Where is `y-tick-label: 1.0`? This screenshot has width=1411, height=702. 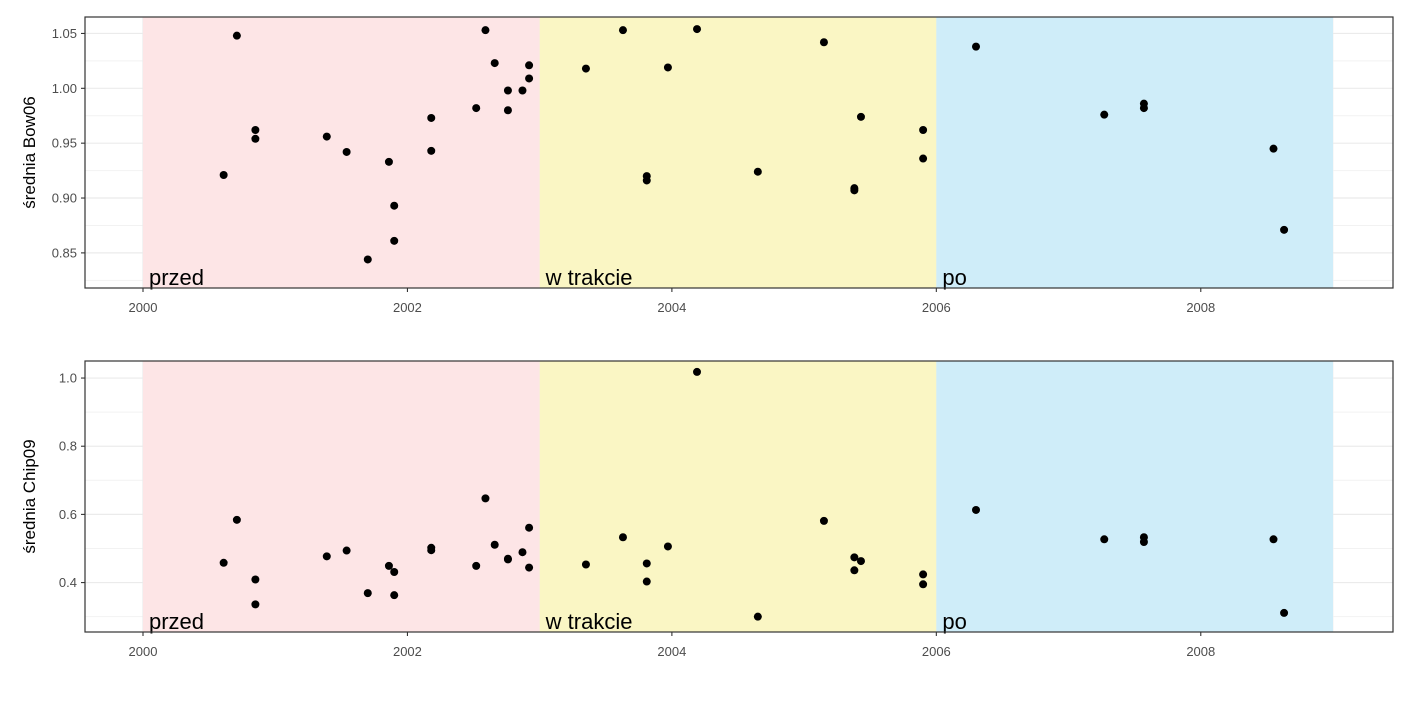
y-tick-label: 1.0 is located at coordinates (68, 378).